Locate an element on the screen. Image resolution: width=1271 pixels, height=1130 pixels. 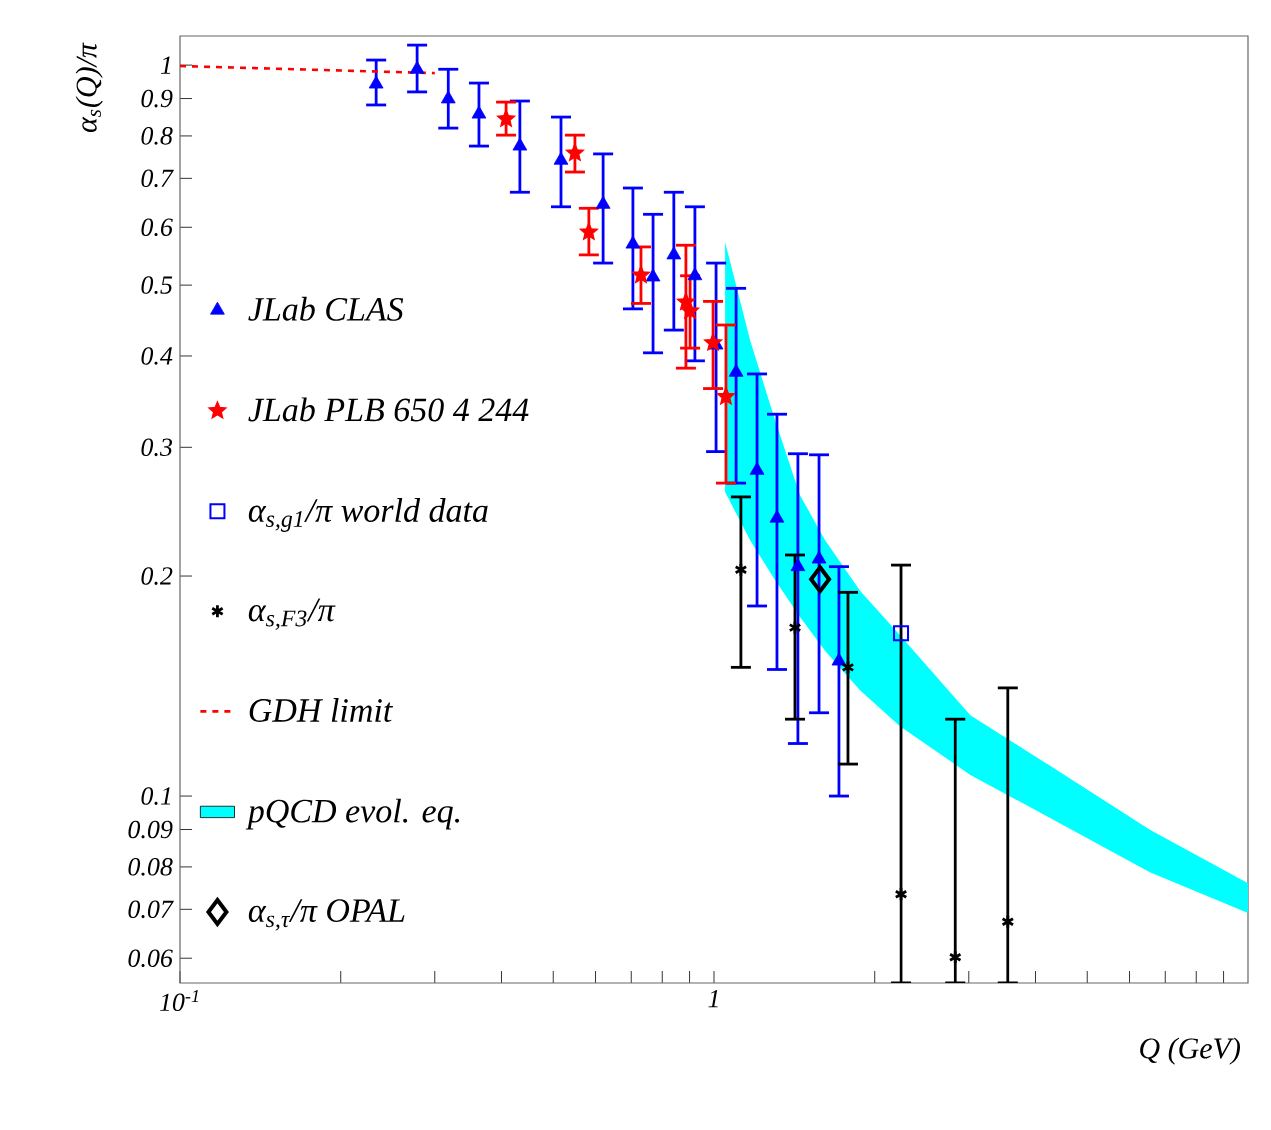
legend-label: α$_{s,τ}$/π OPAL is located at coordinates (326, 915).